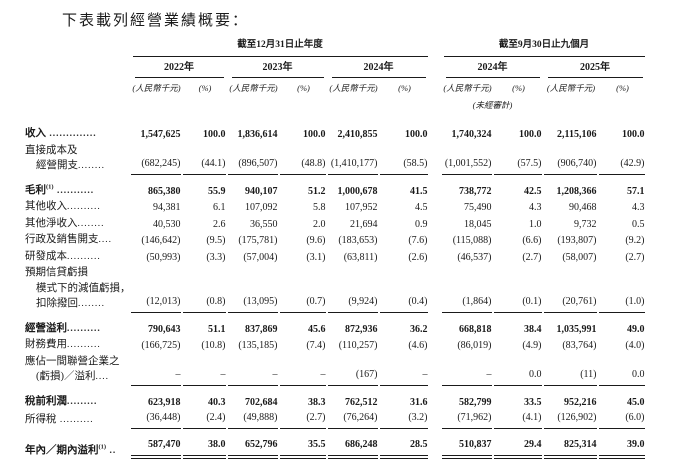 This screenshot has width=700, height=463. I want to click on cell-value: 510,837, so click(466, 448).